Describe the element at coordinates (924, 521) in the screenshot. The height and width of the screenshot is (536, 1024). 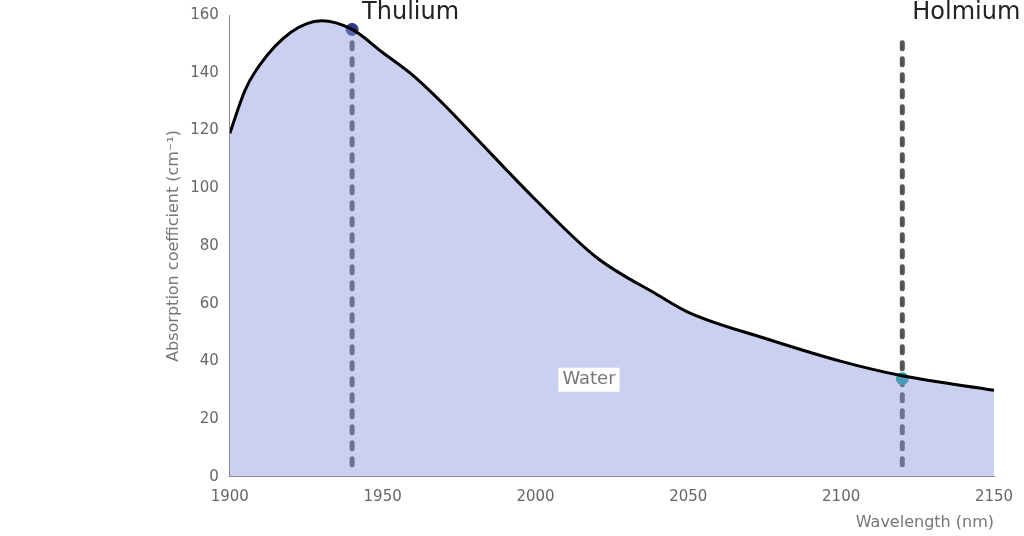
I see `x-axis-title: Wavelength (nm)` at that location.